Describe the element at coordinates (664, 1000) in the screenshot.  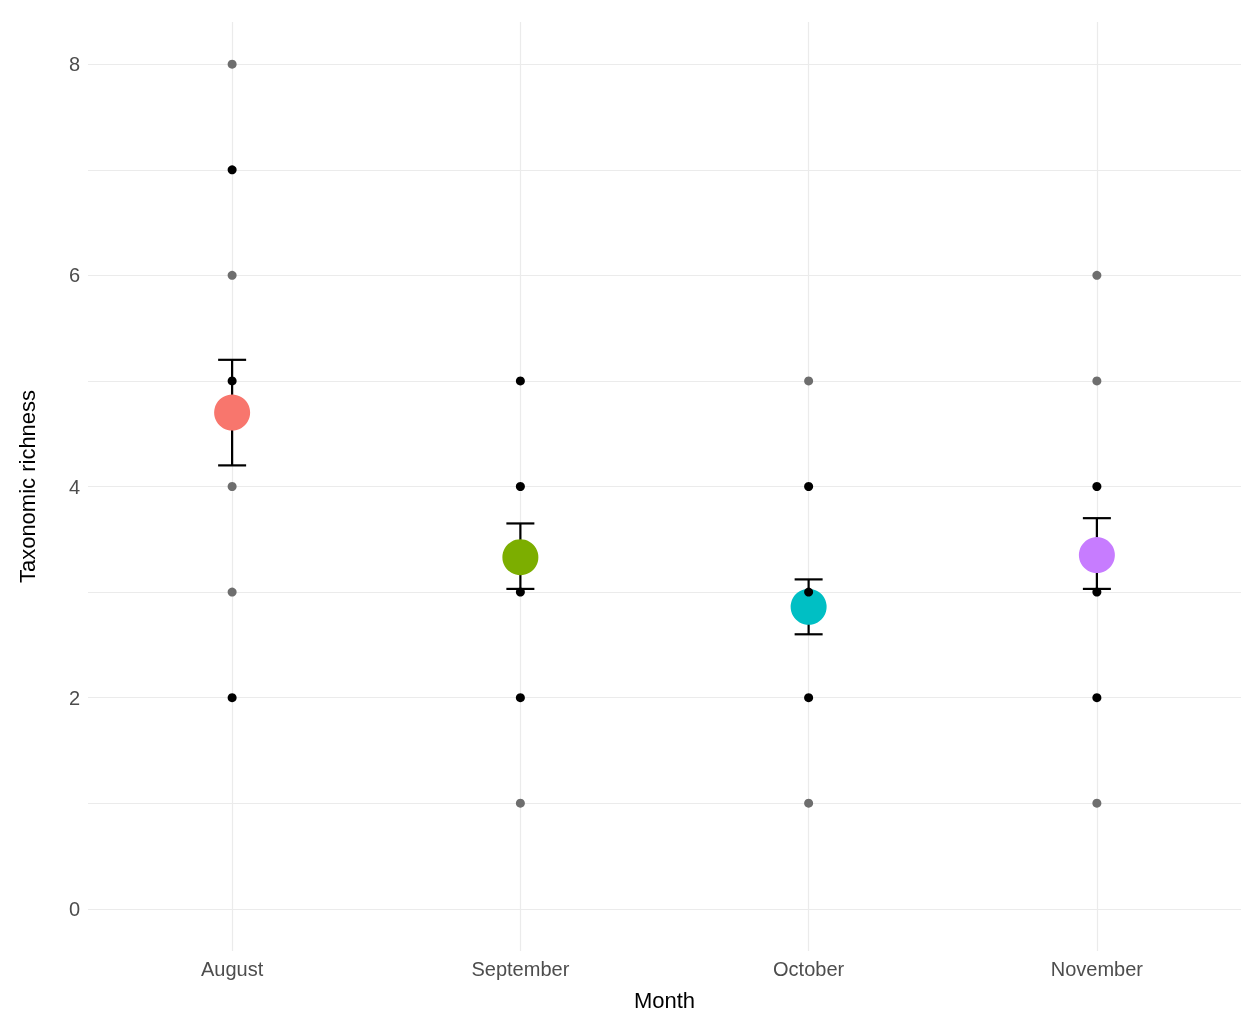
I see `x-axis-title: Month` at that location.